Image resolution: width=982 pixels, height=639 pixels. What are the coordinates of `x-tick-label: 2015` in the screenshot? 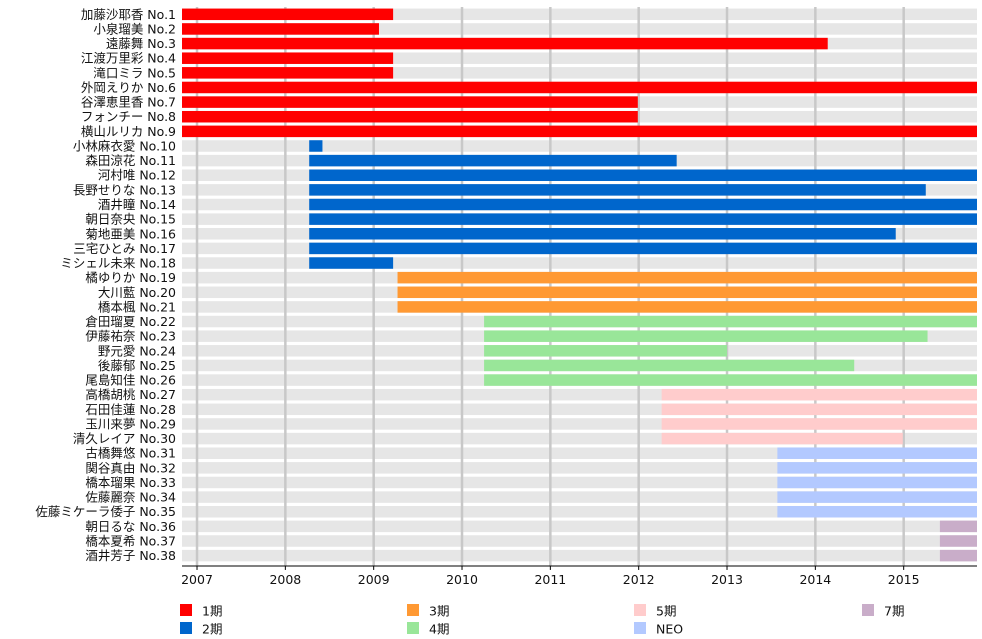 It's located at (904, 579).